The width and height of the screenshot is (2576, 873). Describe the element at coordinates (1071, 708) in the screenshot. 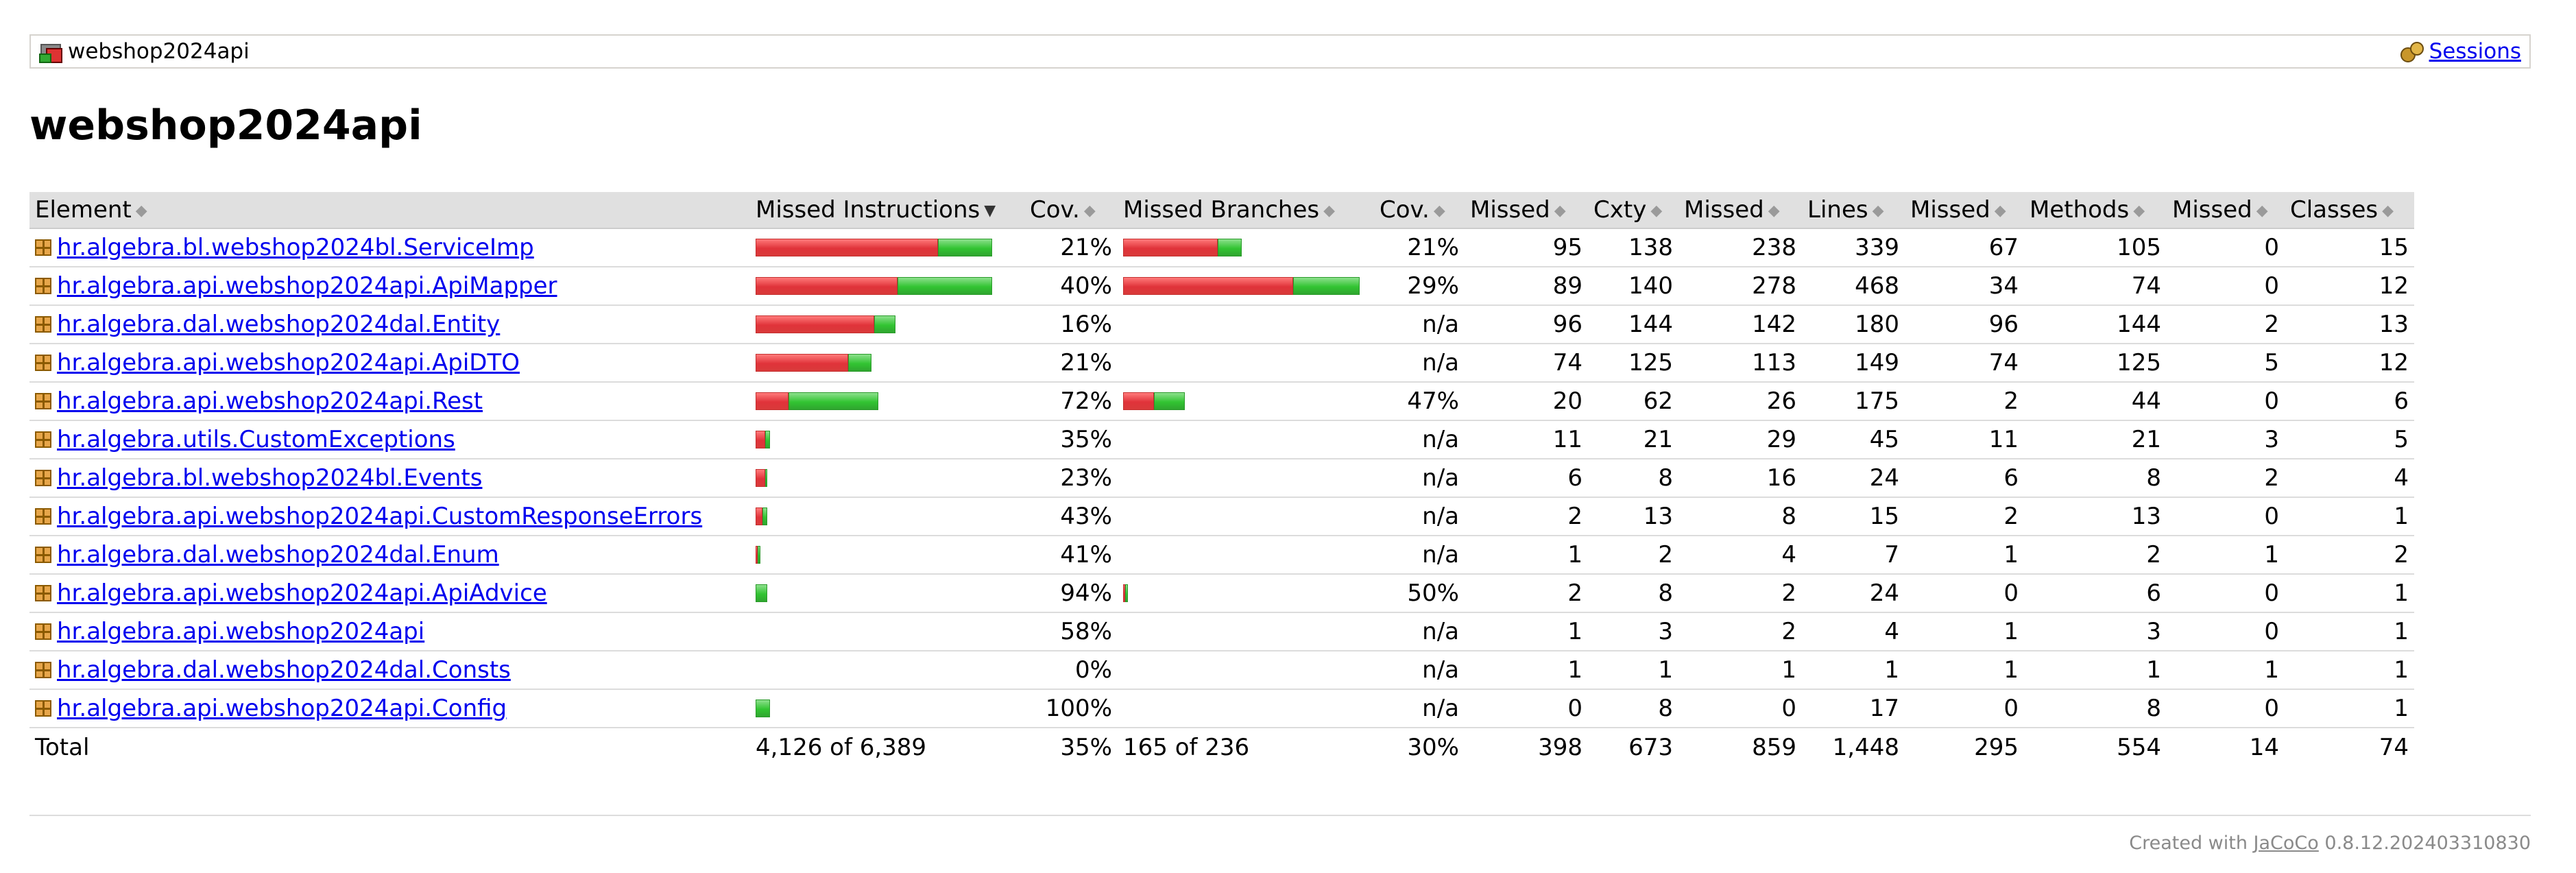

I see `instructions-coverage: 100%` at that location.